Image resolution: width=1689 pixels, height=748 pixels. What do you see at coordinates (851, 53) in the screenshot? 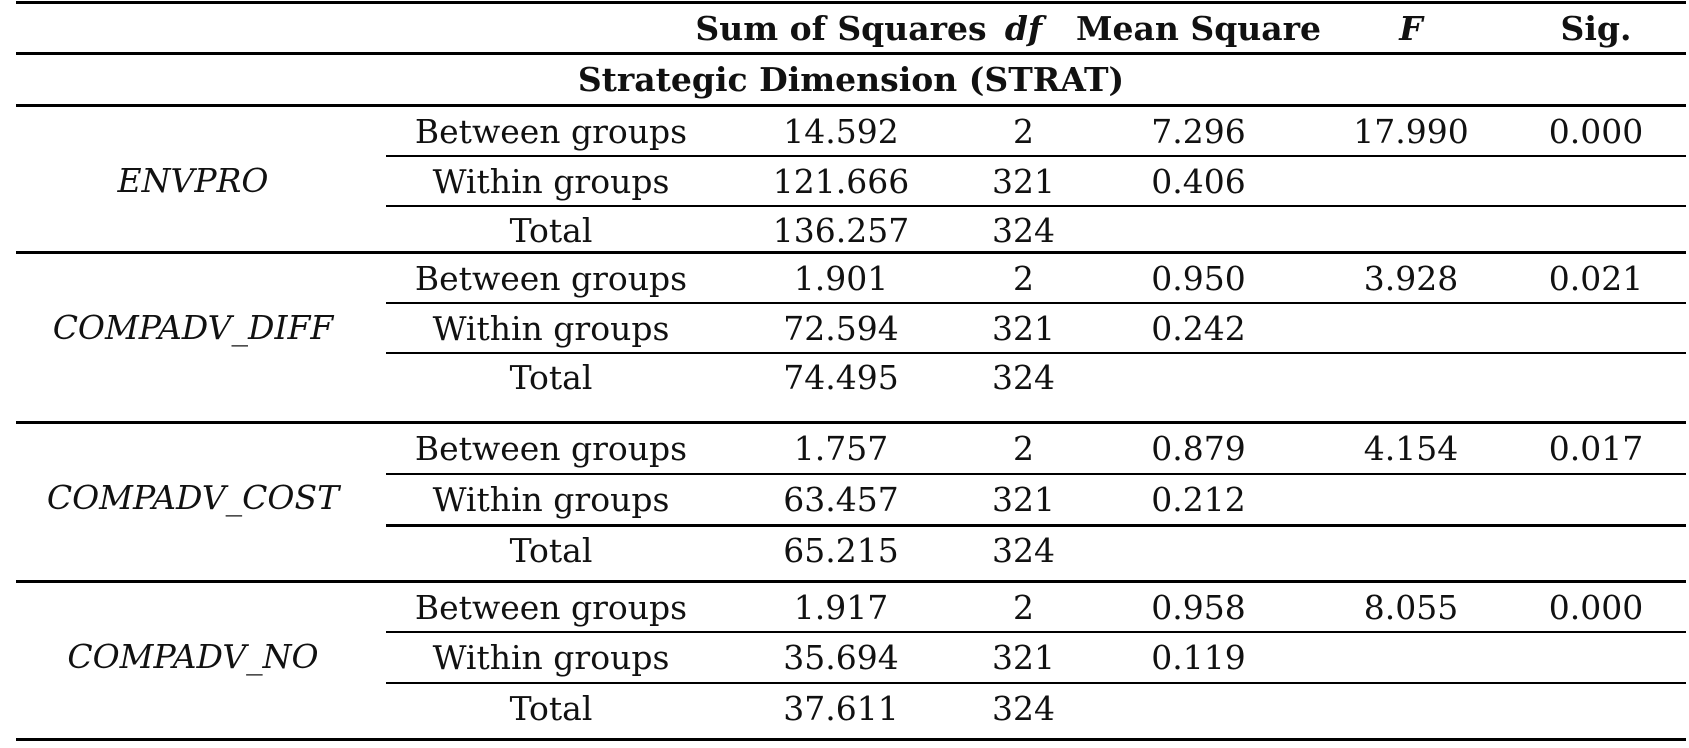
I see `header-rule` at bounding box center [851, 53].